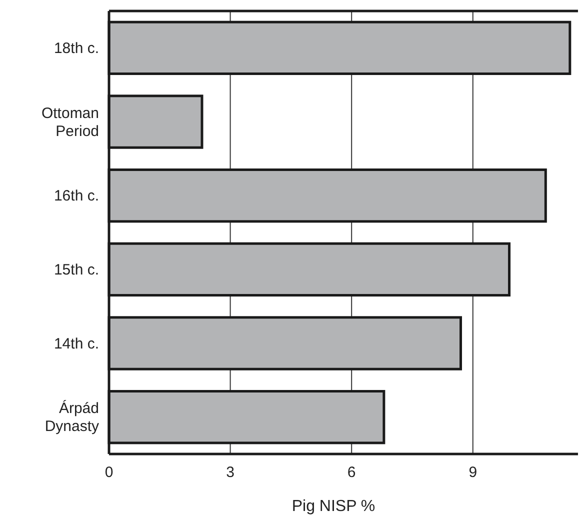 This screenshot has height=523, width=579. Describe the element at coordinates (70, 122) in the screenshot. I see `y-tick-label: Ottoman Period` at that location.